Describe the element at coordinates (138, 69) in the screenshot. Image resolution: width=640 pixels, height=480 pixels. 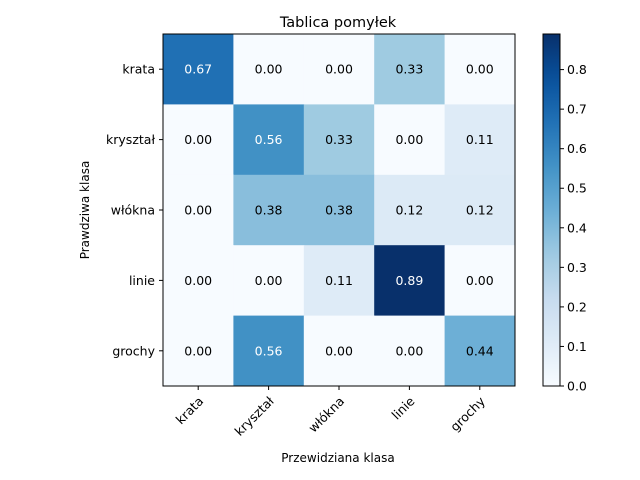
I see `y-tick-label: krata` at that location.